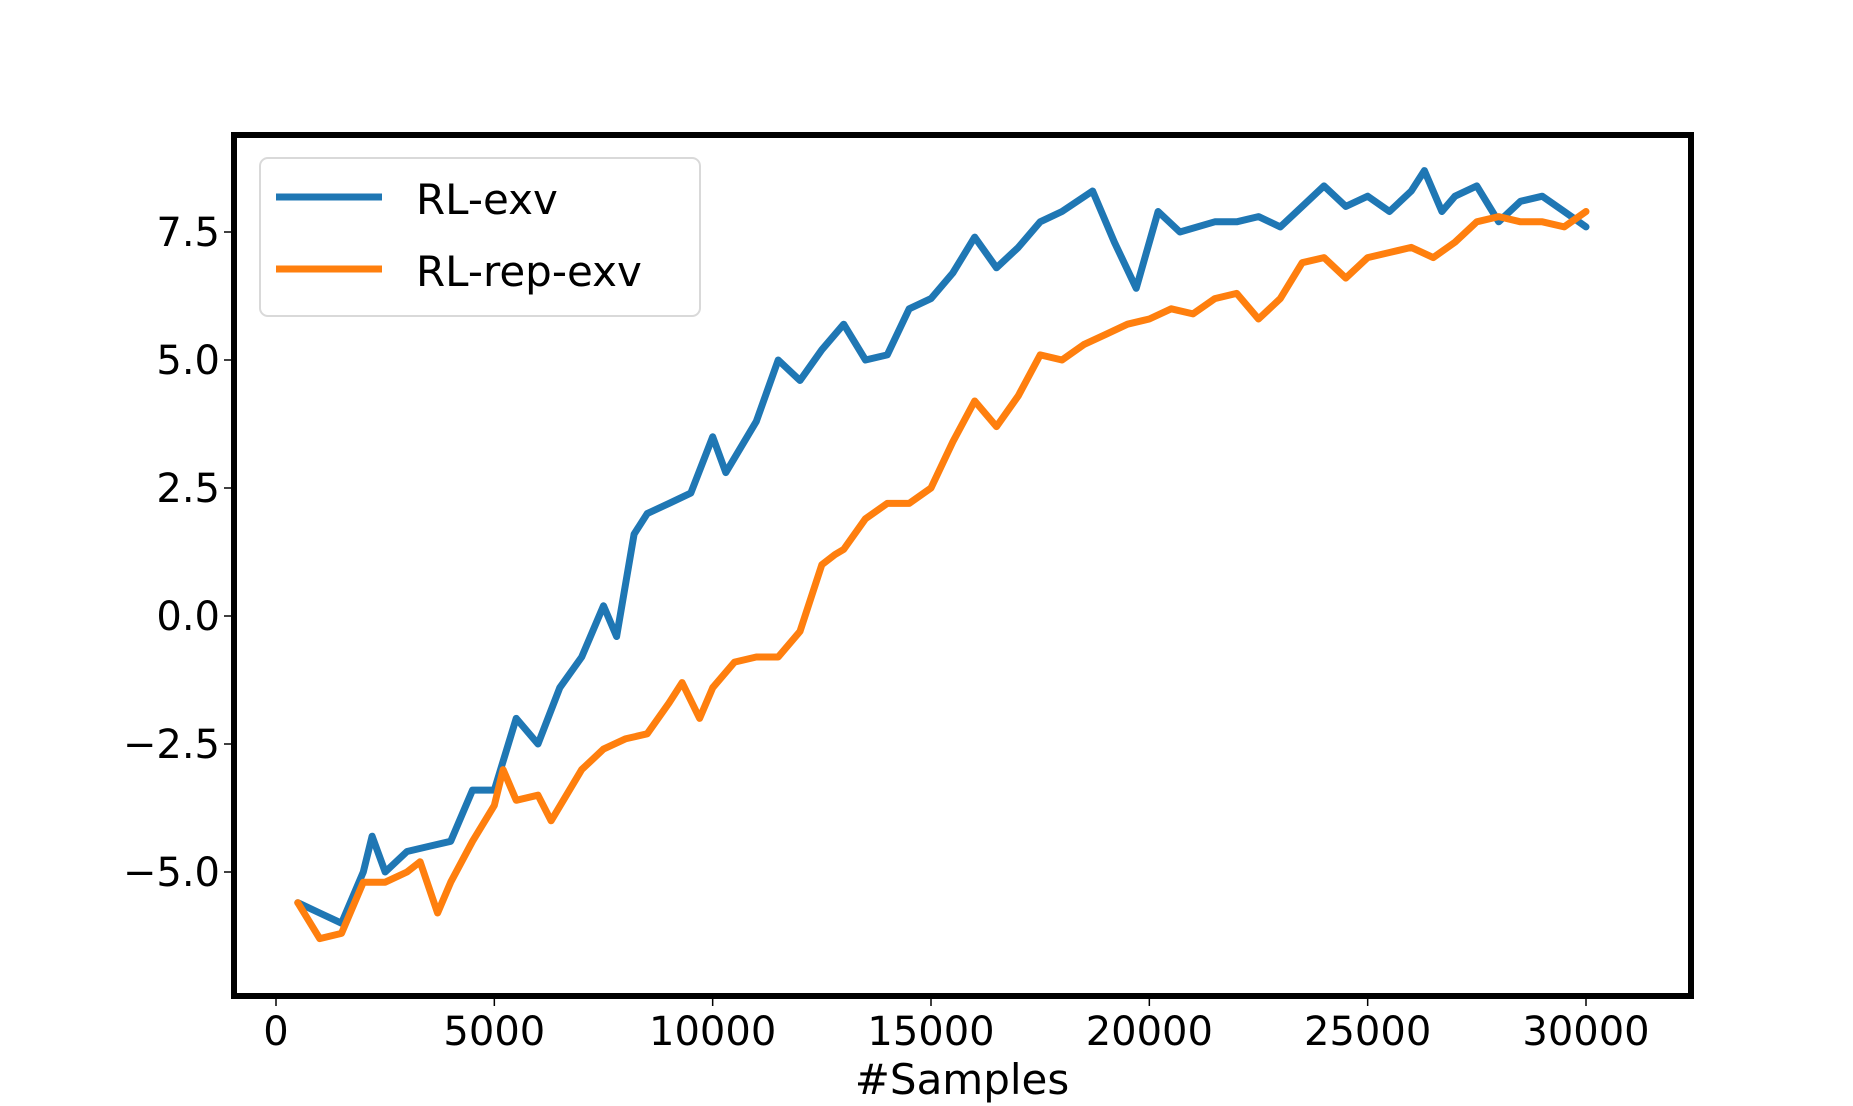 This screenshot has height=1106, width=1853. Describe the element at coordinates (1367, 1032) in the screenshot. I see `x-tick-label: 25000` at that location.